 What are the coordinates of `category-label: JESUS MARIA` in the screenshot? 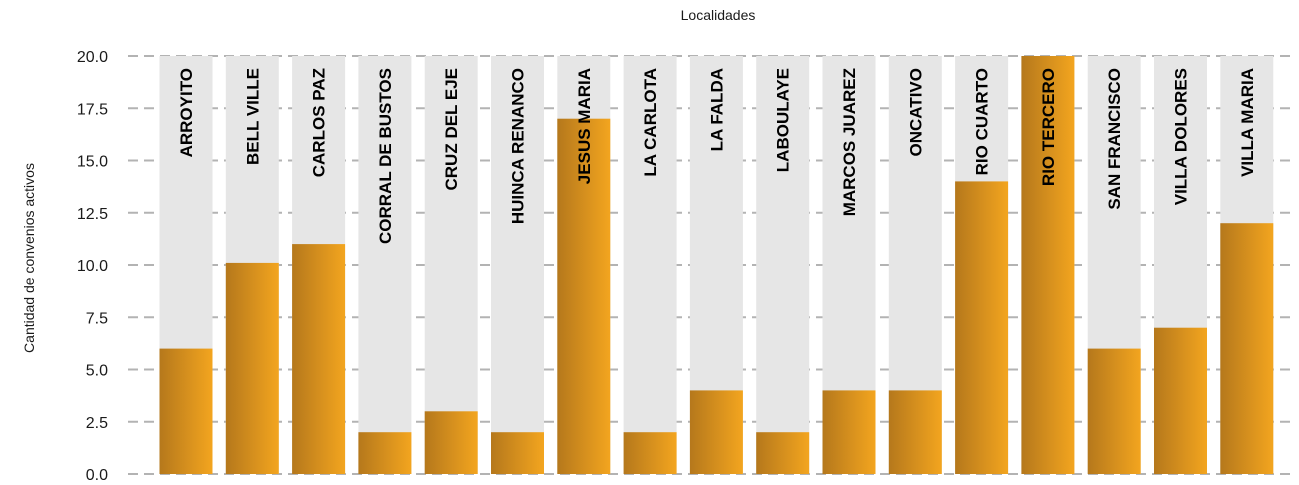 It's located at (584, 126).